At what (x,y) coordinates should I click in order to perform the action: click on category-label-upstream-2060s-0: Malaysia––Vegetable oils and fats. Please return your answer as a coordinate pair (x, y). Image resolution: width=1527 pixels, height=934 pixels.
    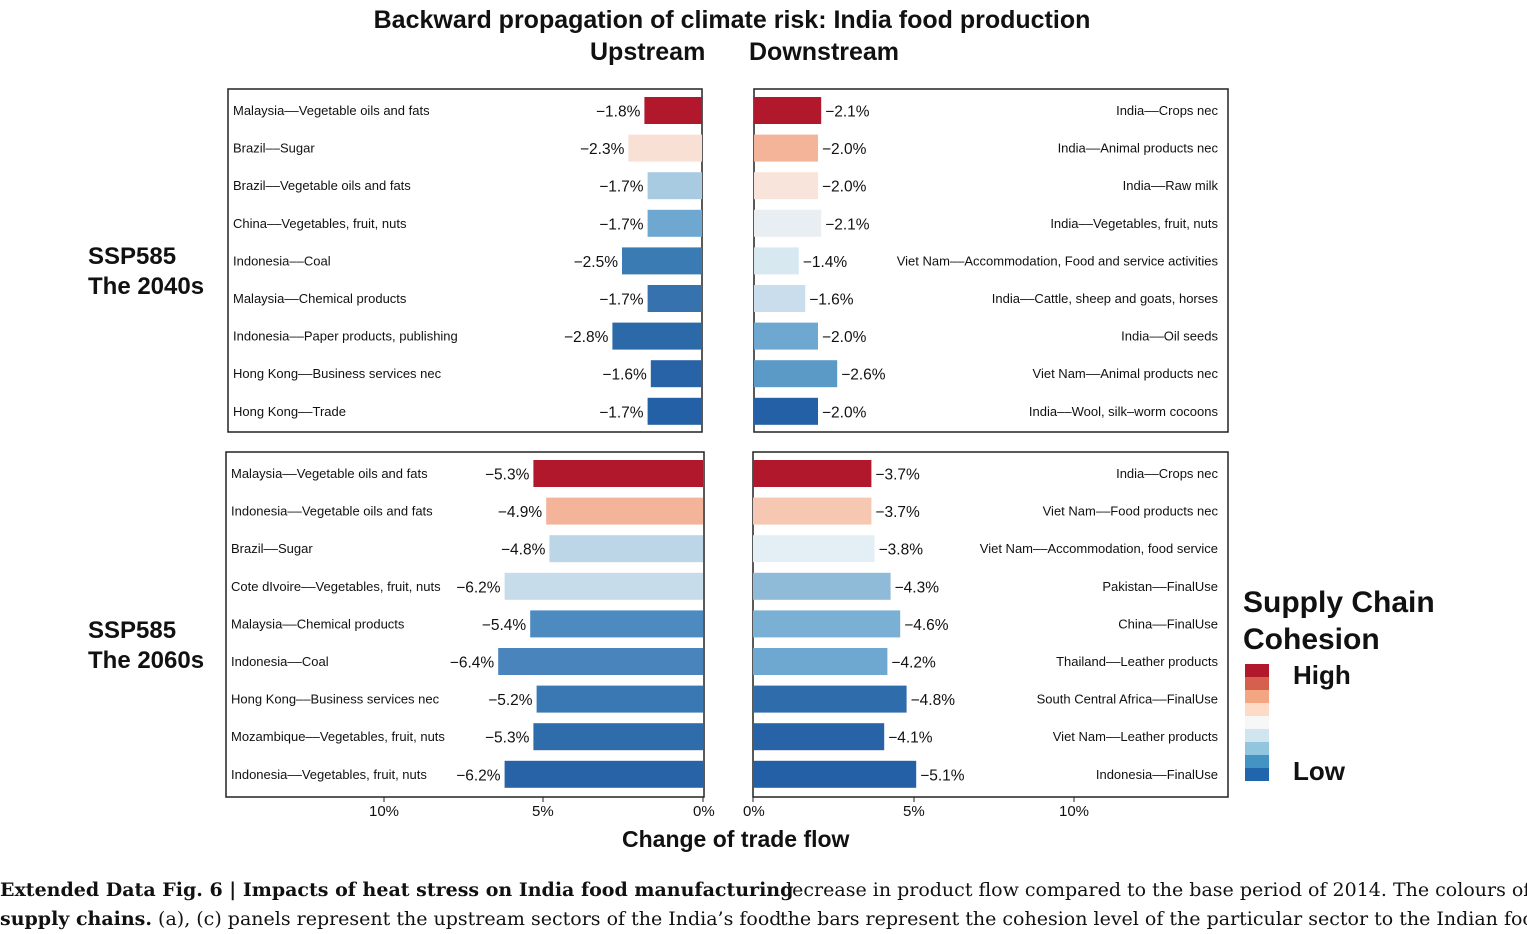
    Looking at the image, I should click on (329, 473).